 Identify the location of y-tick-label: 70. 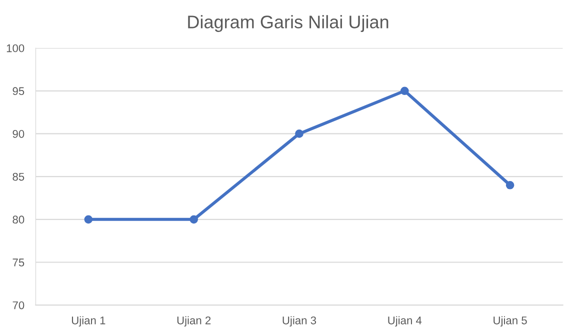
(18, 305).